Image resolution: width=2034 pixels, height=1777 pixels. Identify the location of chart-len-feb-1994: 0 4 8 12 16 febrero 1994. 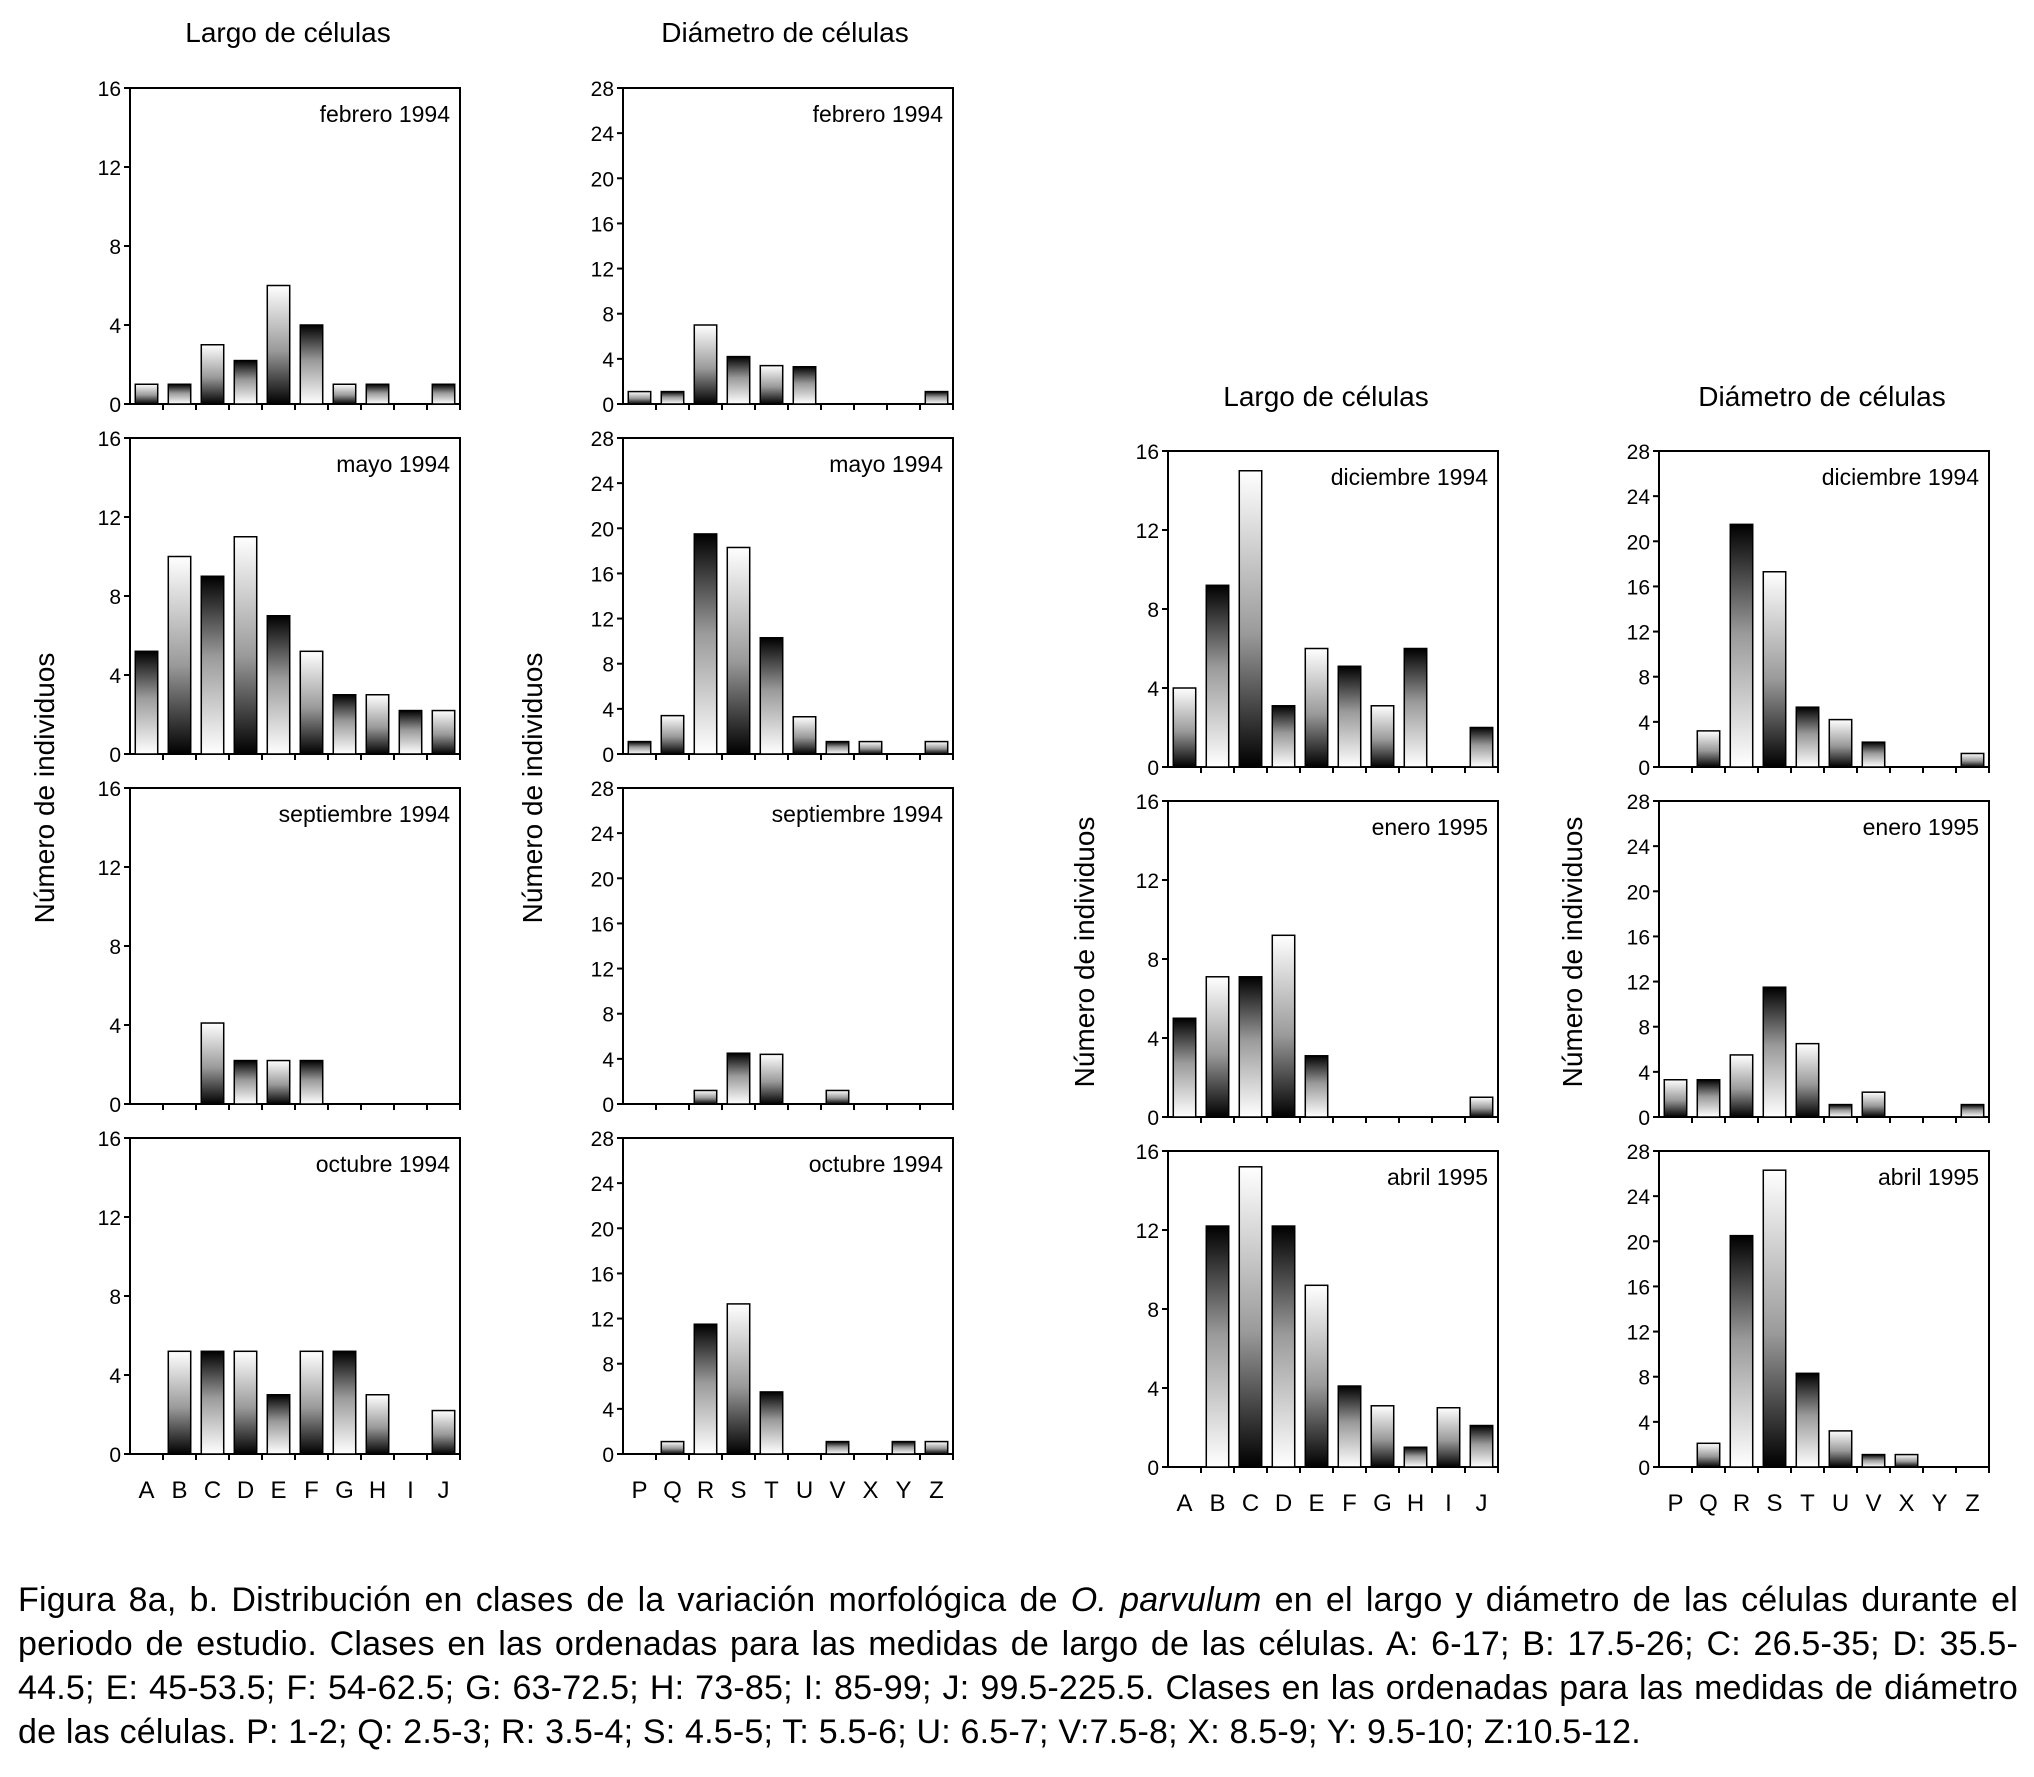
(279, 247).